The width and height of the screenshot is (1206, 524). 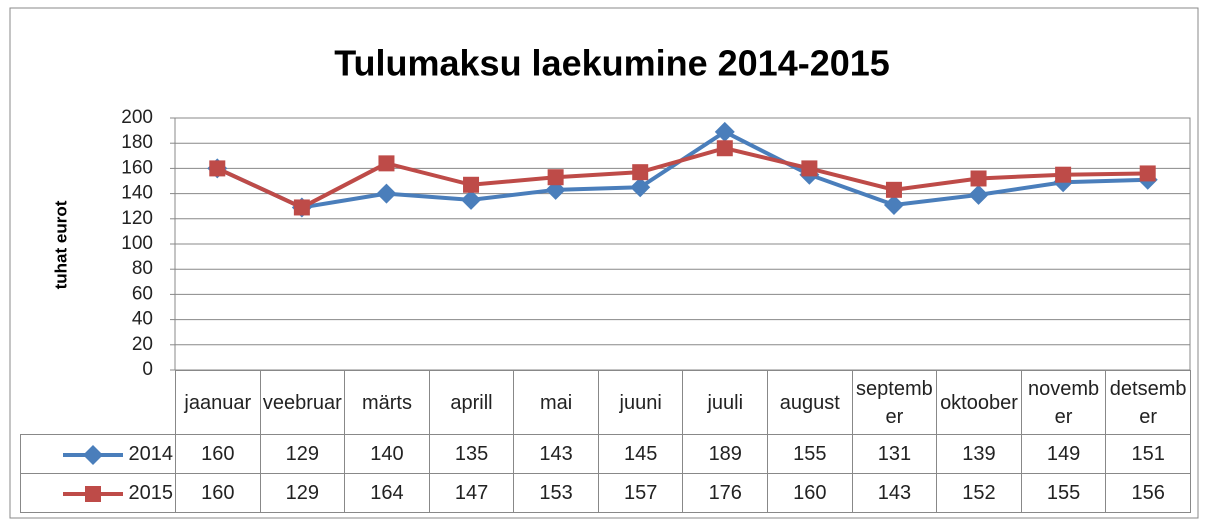 What do you see at coordinates (137, 218) in the screenshot?
I see `y-tick-label: 120` at bounding box center [137, 218].